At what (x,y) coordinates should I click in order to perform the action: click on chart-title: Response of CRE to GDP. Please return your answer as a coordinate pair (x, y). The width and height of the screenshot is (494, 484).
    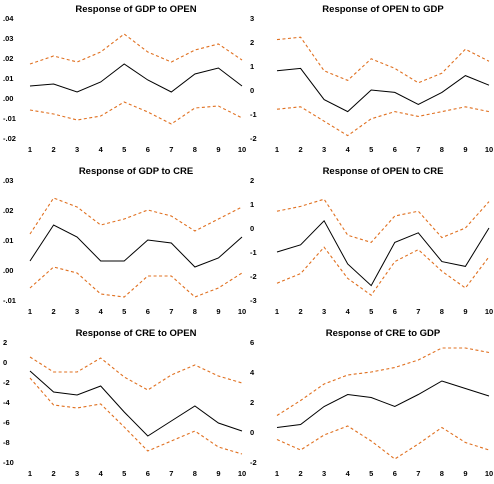
    Looking at the image, I should click on (383, 333).